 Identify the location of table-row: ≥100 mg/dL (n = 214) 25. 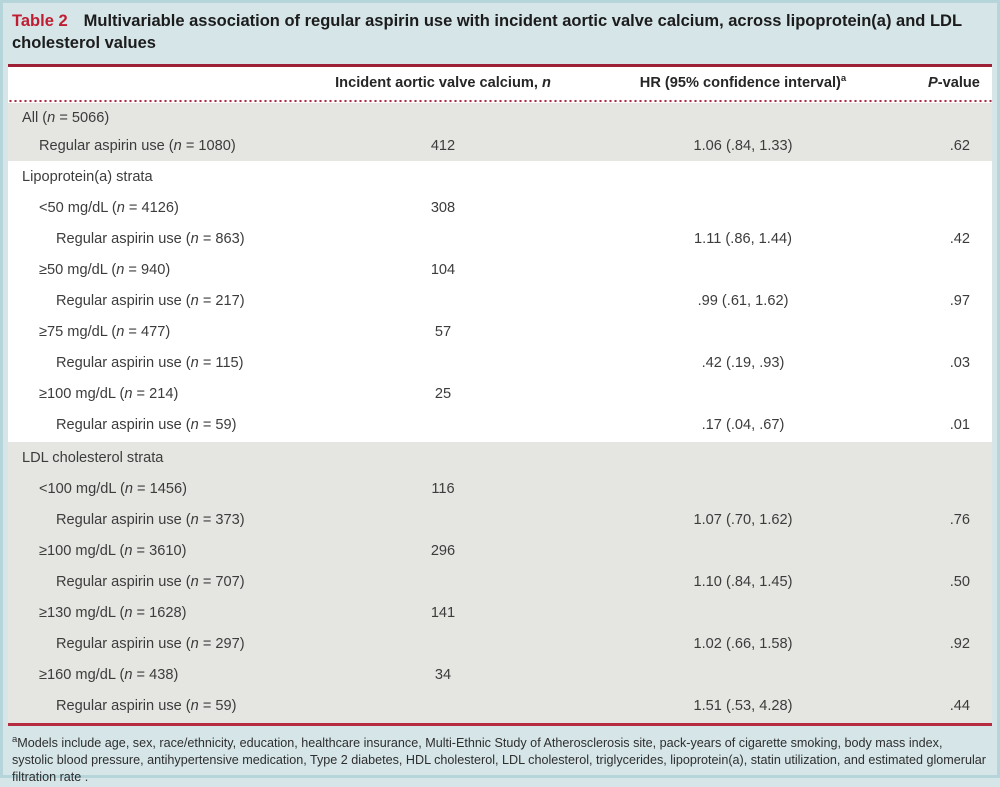
(500, 394).